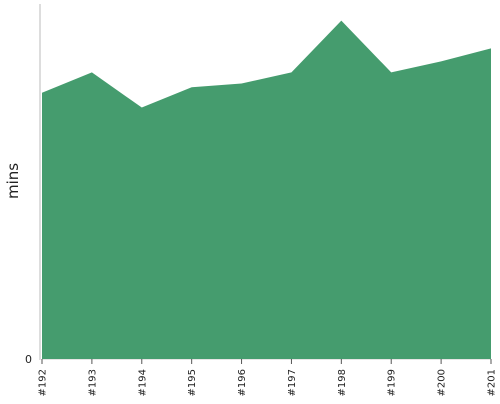  What do you see at coordinates (292, 382) in the screenshot?
I see `x-tick-label: #197` at bounding box center [292, 382].